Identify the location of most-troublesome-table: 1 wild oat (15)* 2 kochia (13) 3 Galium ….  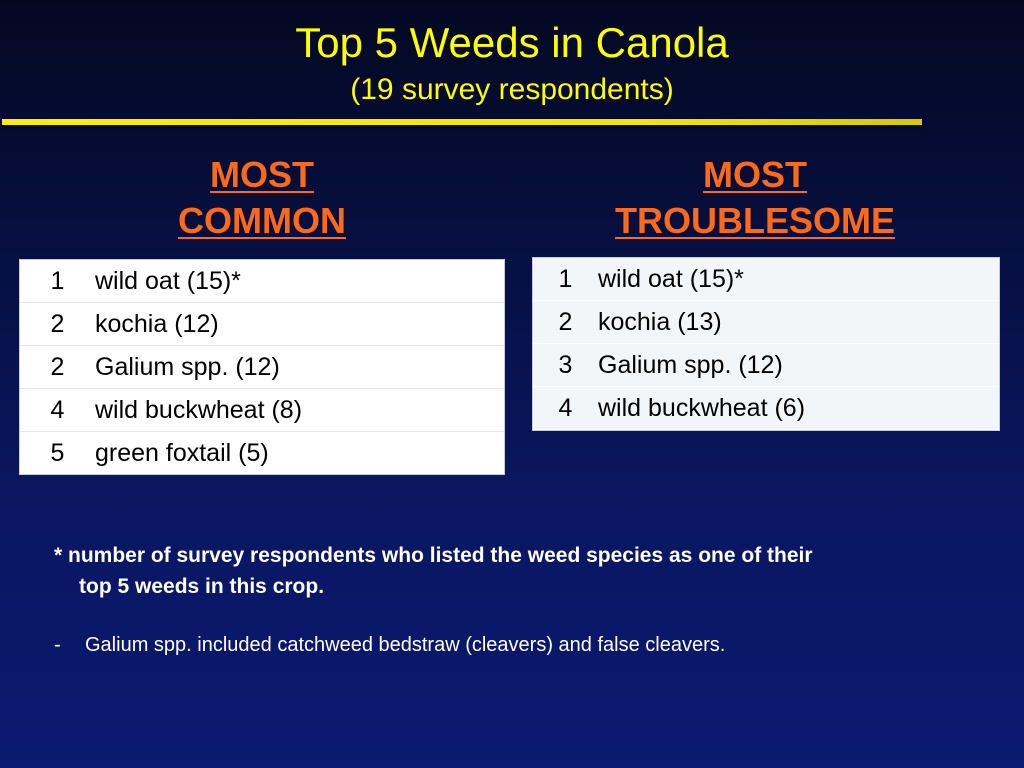
(766, 344).